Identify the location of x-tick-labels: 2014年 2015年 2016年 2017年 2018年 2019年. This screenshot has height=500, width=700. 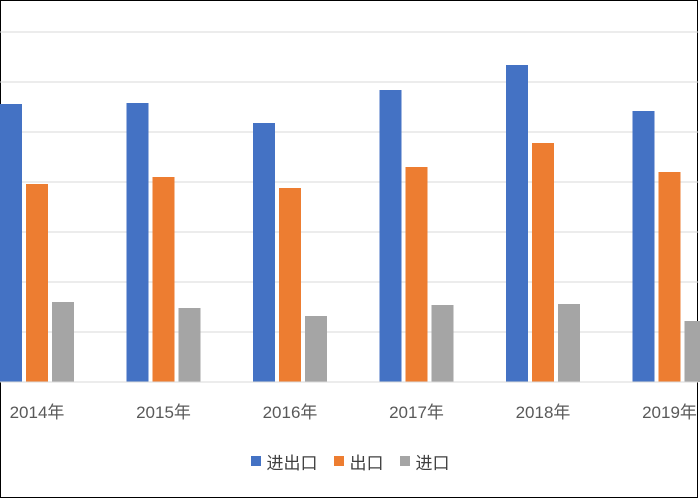
(353, 412).